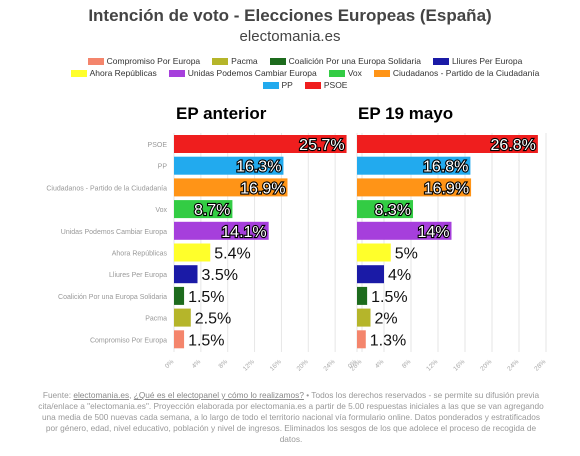 The image size is (580, 456). I want to click on data-label: 14.1%, so click(243, 232).